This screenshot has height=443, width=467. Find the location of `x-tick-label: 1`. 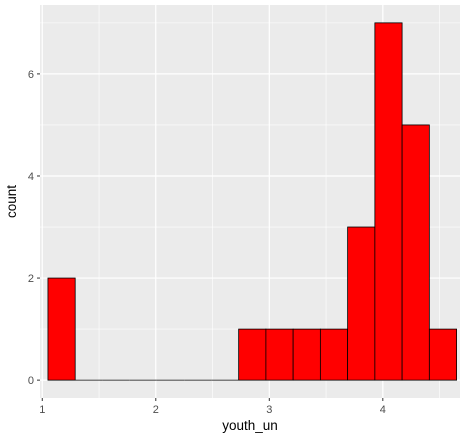

x-tick-label: 1 is located at coordinates (42, 410).